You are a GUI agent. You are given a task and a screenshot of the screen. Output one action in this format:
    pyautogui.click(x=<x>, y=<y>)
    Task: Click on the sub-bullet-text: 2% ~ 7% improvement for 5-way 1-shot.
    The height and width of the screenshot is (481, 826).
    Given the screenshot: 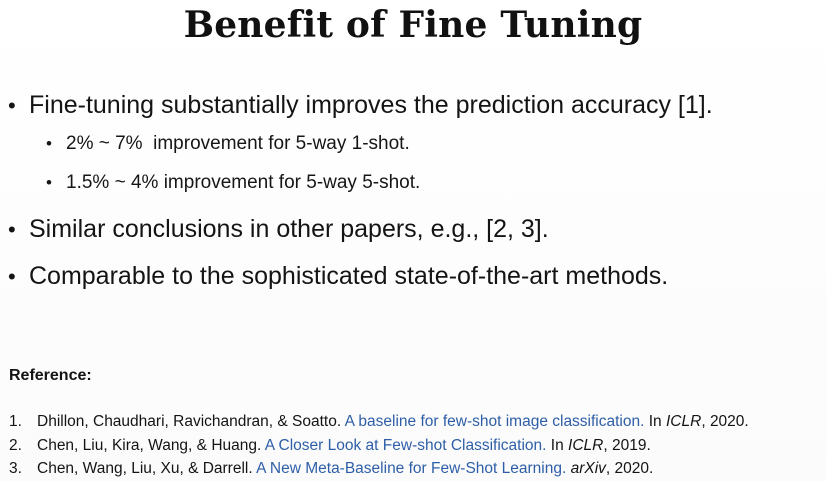 What is the action you would take?
    pyautogui.click(x=238, y=143)
    